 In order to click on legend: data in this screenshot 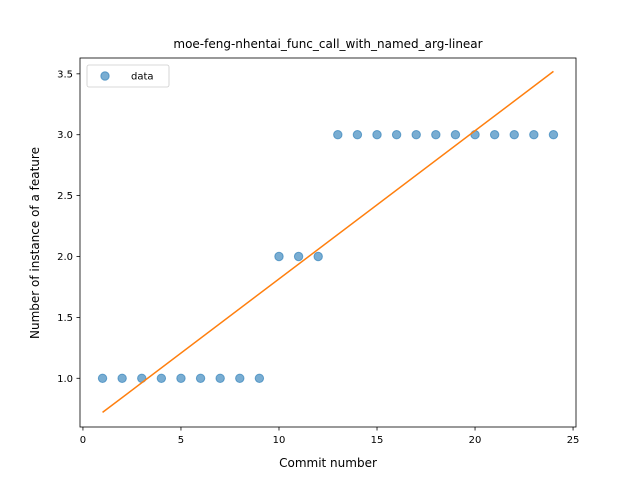, I will do `click(128, 76)`.